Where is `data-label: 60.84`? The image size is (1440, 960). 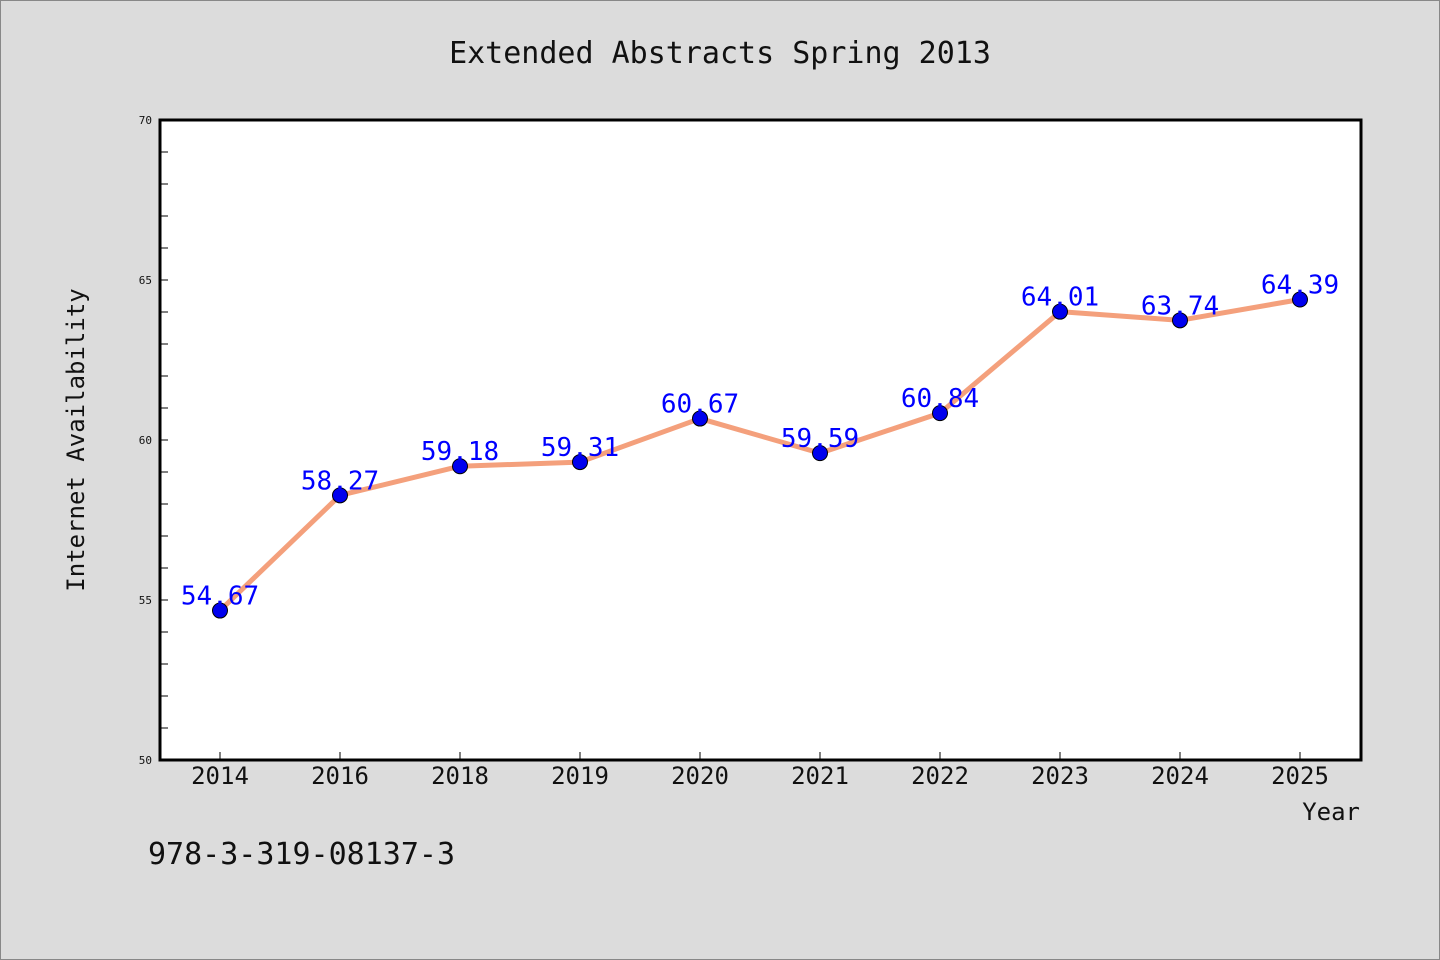 data-label: 60.84 is located at coordinates (940, 399).